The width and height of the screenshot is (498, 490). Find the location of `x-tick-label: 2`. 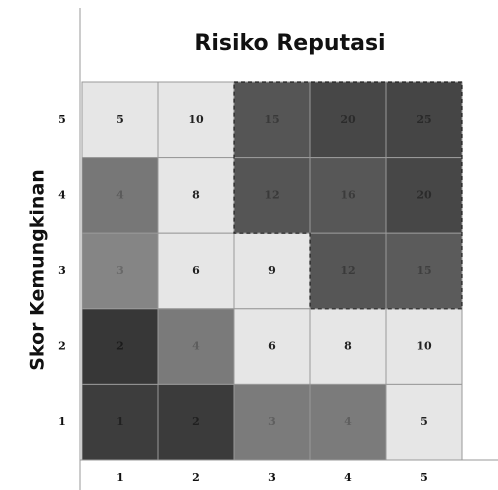

x-tick-label: 2 is located at coordinates (196, 477).